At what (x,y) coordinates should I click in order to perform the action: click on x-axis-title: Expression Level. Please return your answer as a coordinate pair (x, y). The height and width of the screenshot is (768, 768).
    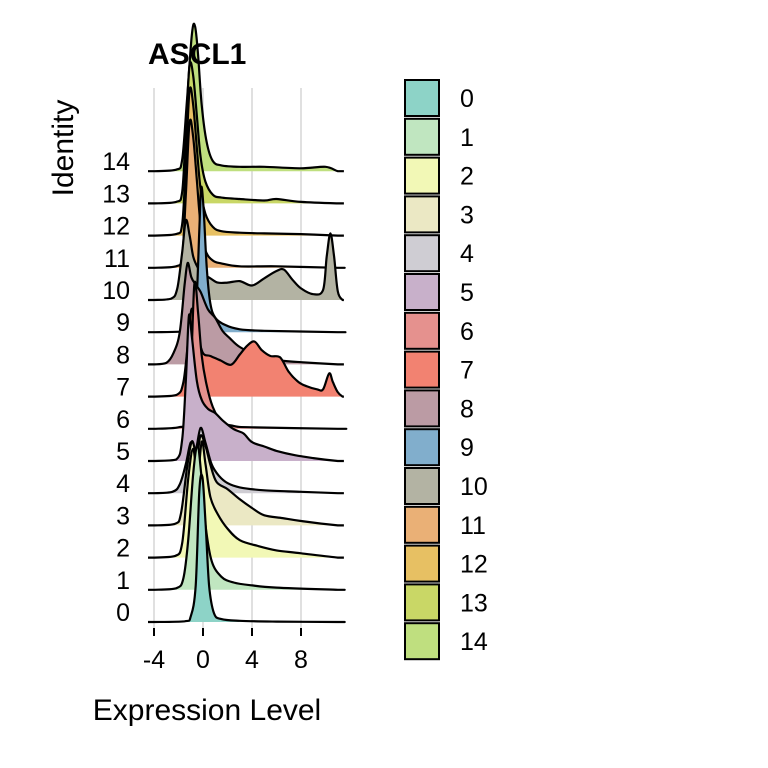
    Looking at the image, I should click on (207, 710).